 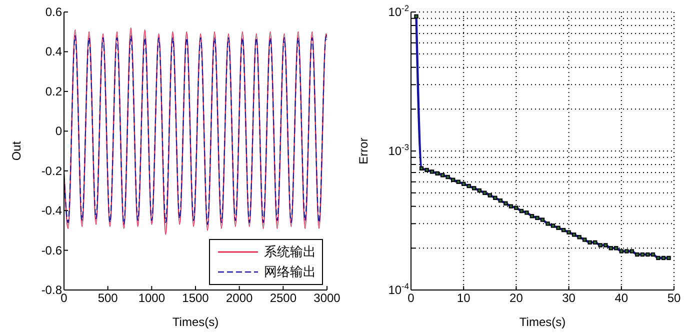 What do you see at coordinates (283, 298) in the screenshot?
I see `x-tick-label: 2500` at bounding box center [283, 298].